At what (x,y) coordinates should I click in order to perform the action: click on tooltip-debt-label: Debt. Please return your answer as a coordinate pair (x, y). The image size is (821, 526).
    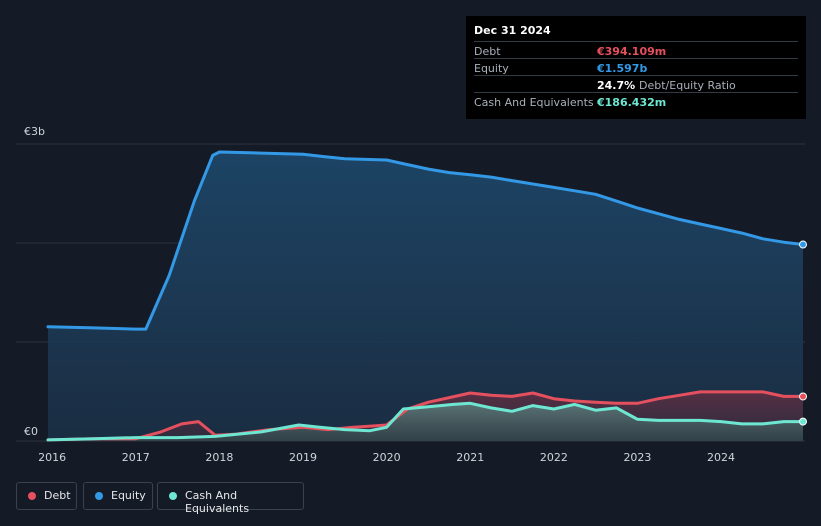
    Looking at the image, I should click on (487, 51).